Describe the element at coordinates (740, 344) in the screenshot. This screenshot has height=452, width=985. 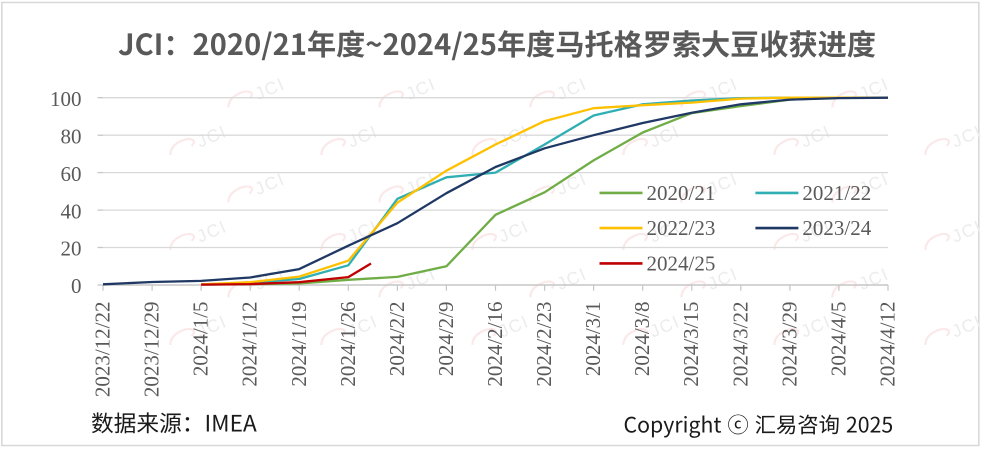
I see `svg-text: 2024/3/22` at that location.